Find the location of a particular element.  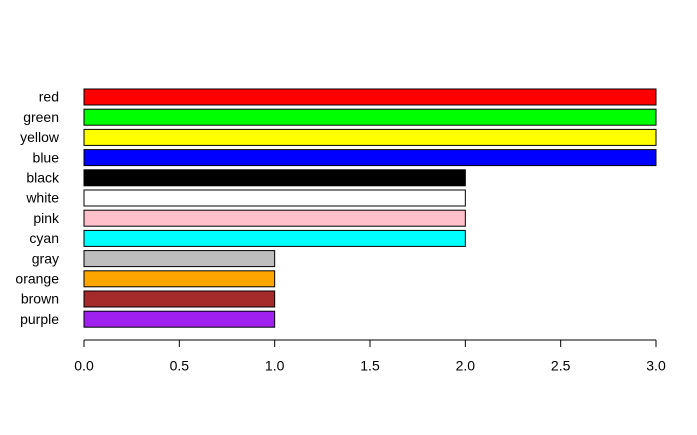

y-tick-label: purple is located at coordinates (39, 319).